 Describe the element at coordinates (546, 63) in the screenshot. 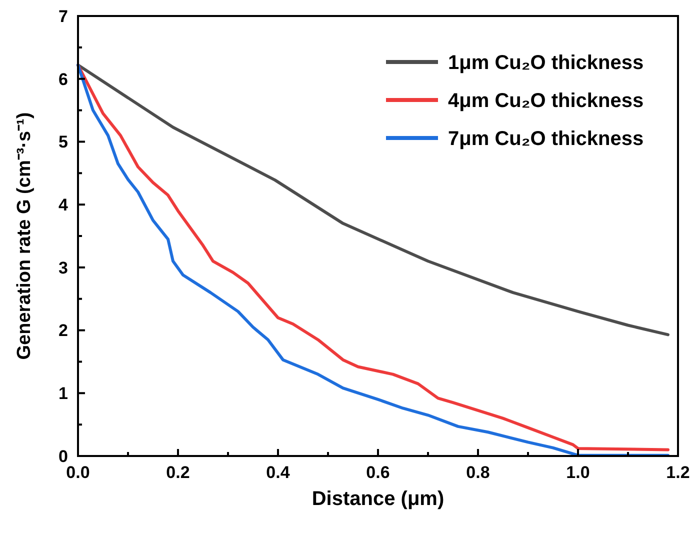

I see `legend-label: 1μm Cu₂O thickness` at that location.